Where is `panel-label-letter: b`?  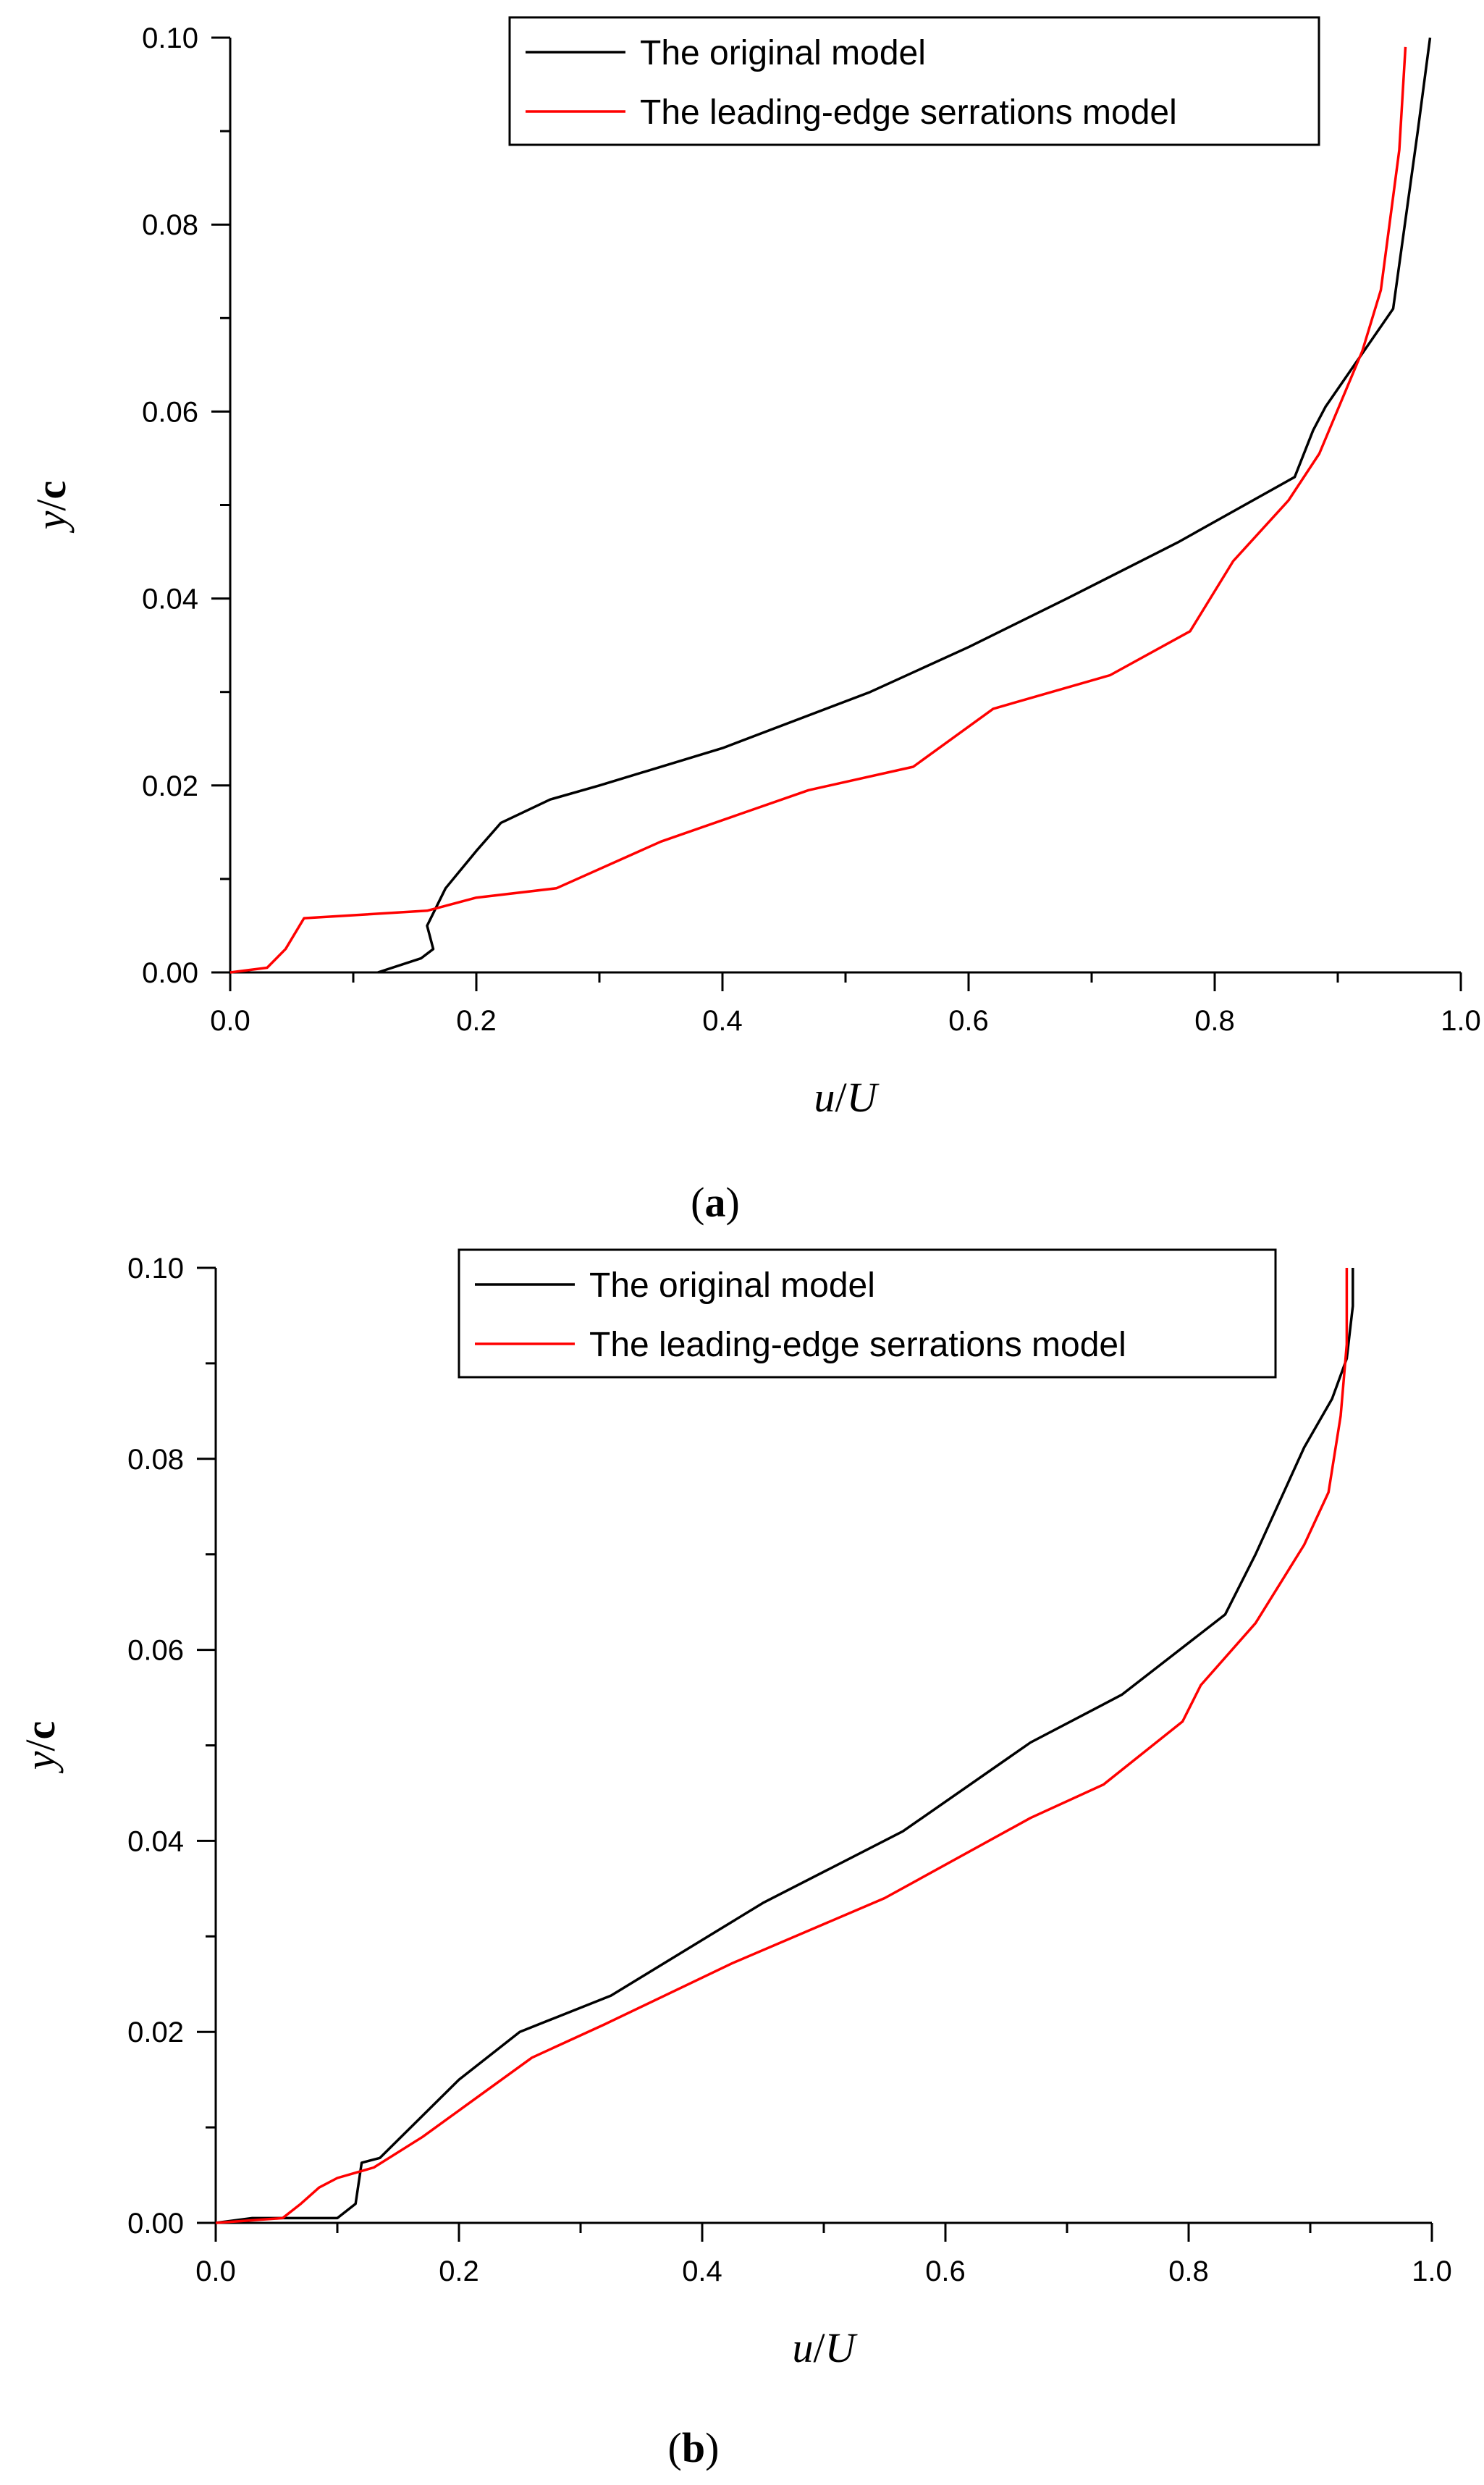
panel-label-letter: b is located at coordinates (693, 2447).